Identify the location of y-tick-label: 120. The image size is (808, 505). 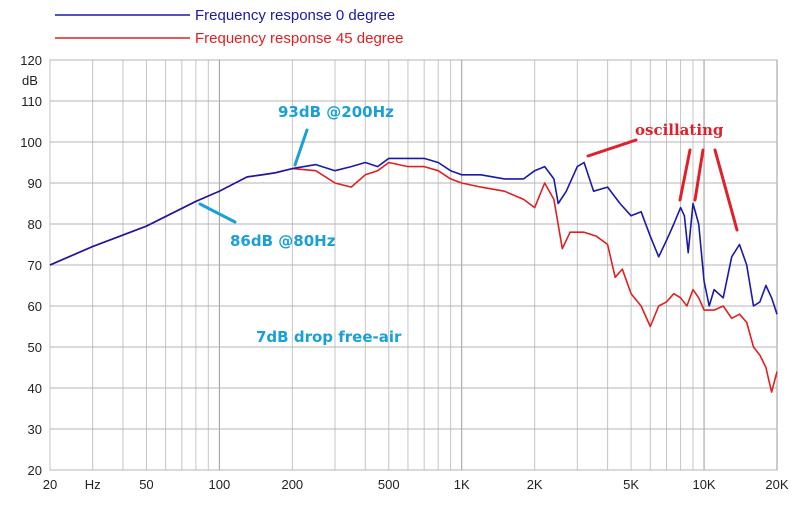
(31, 60).